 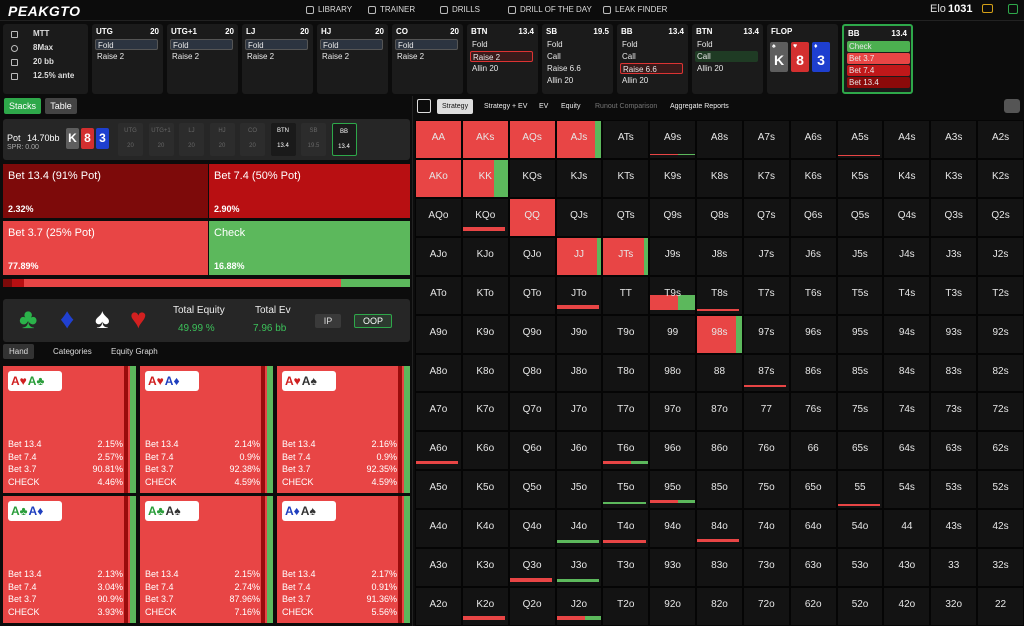 I want to click on hand-cell: K7o, so click(x=485, y=412).